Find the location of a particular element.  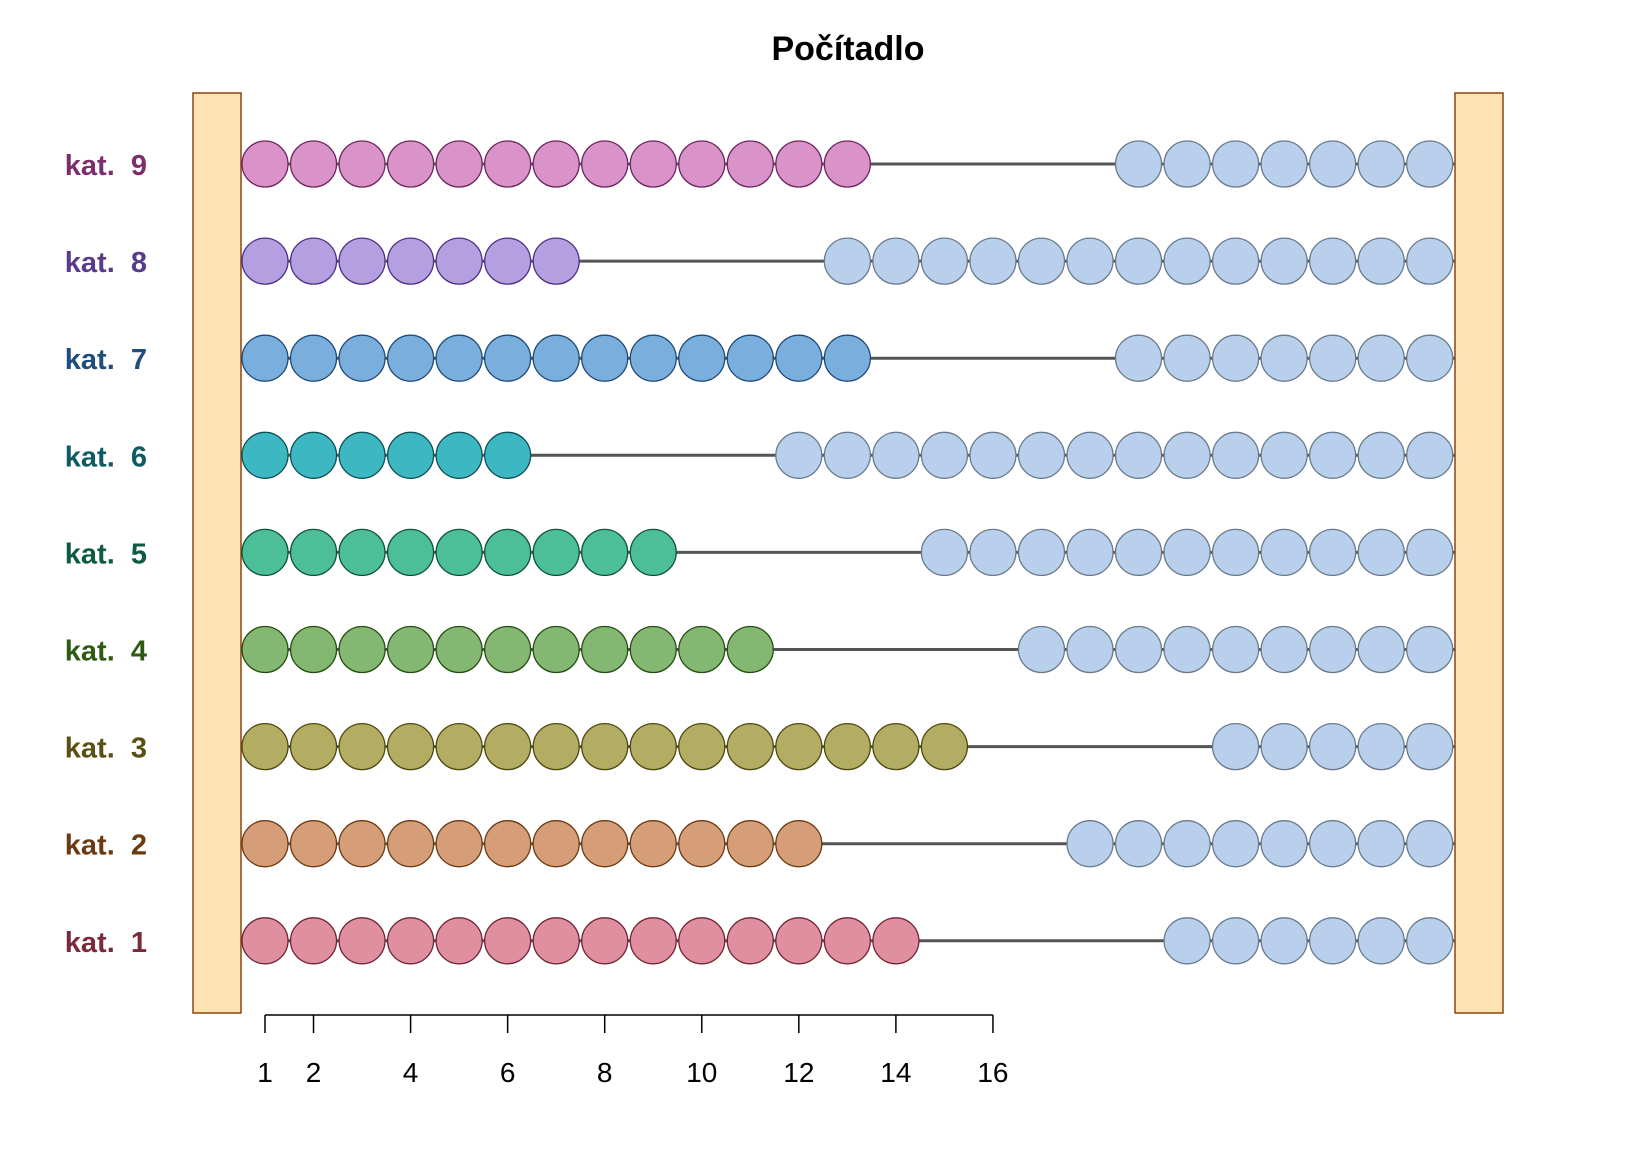

abacus-row: kat. 3 is located at coordinates (760, 746).